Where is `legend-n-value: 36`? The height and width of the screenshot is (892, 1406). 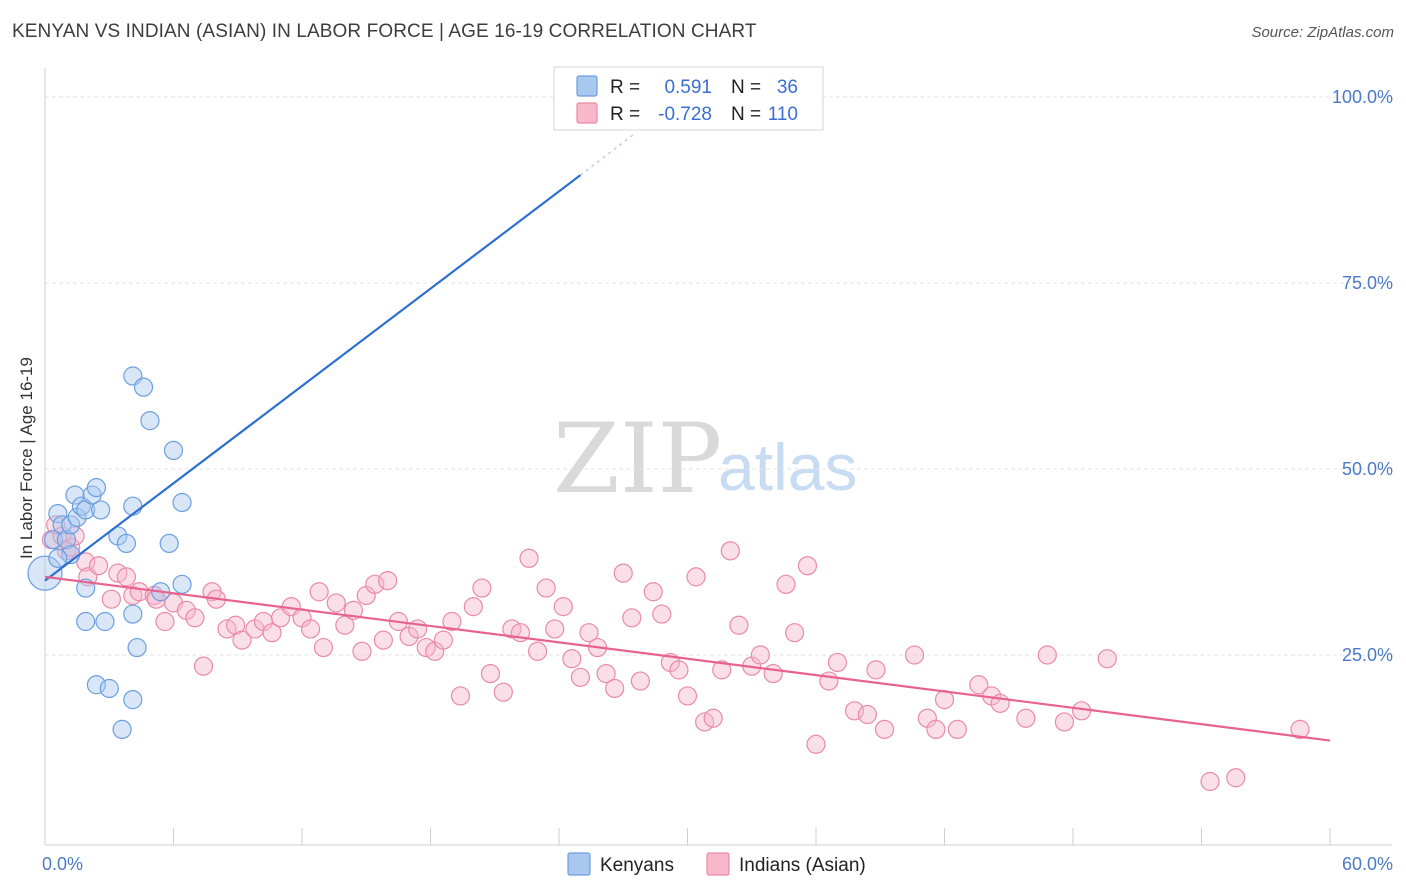 legend-n-value: 36 is located at coordinates (787, 87).